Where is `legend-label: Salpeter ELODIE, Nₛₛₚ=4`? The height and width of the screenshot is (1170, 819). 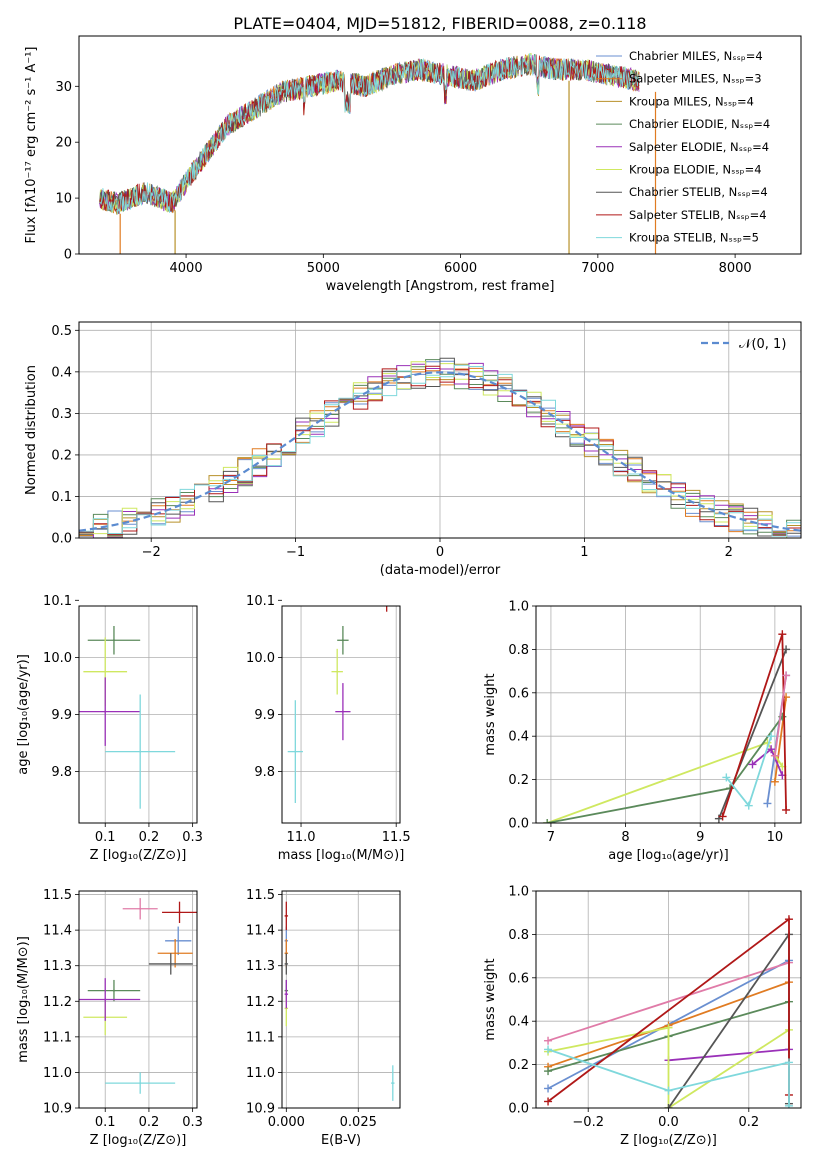 legend-label: Salpeter ELODIE, Nₛₛₚ=4 is located at coordinates (699, 147).